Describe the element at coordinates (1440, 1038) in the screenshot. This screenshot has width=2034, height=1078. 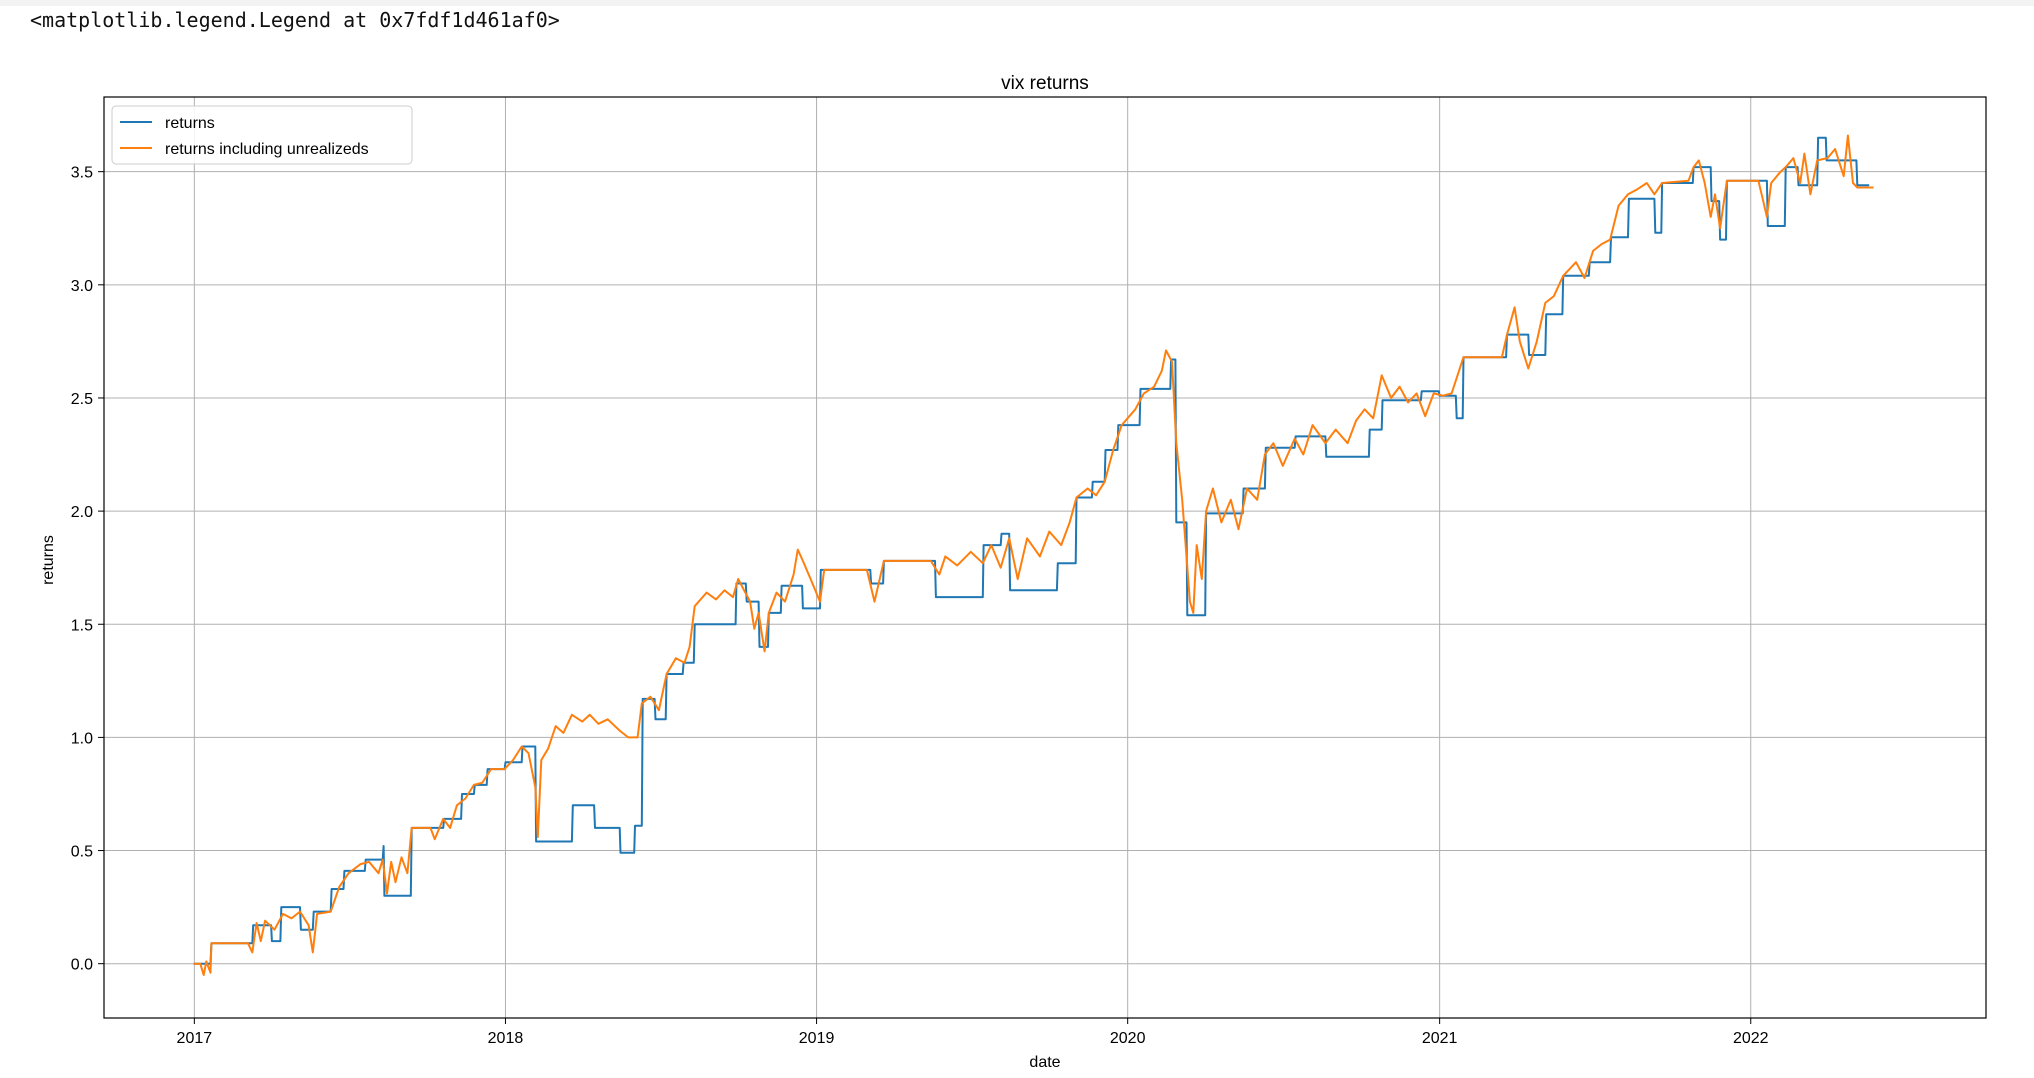
I see `x-tick-label: 2021` at that location.